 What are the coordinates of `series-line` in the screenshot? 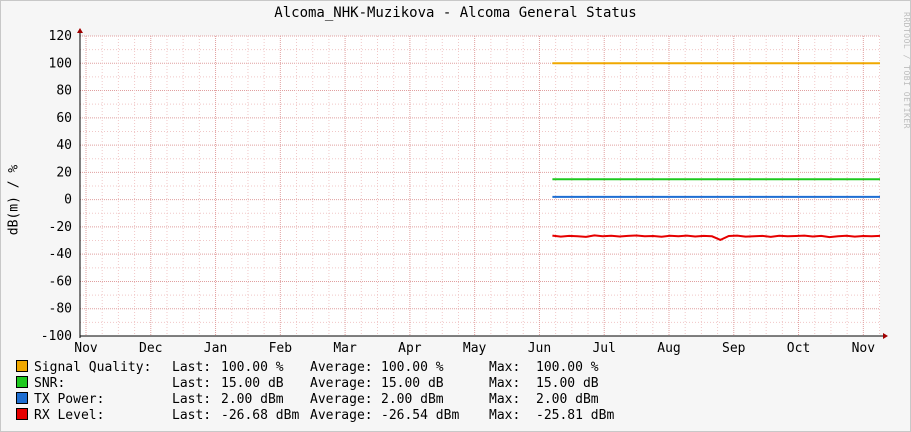 It's located at (716, 237).